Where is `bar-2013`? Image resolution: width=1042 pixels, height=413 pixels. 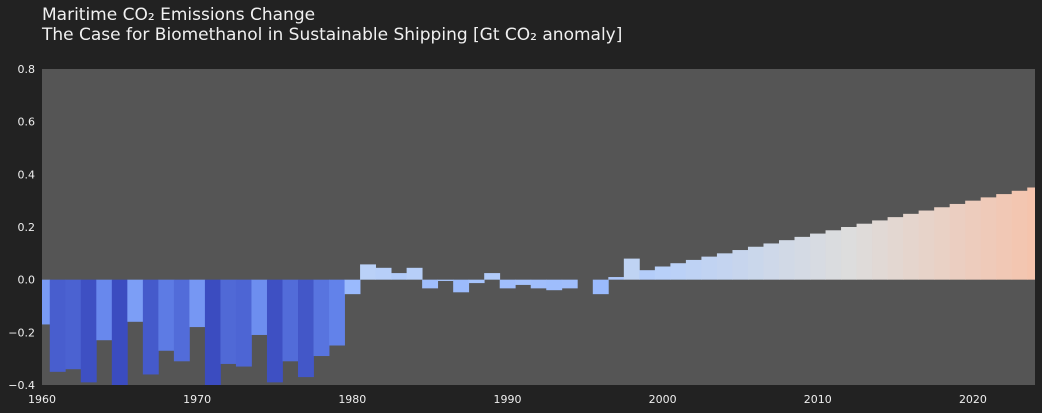
bar-2013 is located at coordinates (864, 251).